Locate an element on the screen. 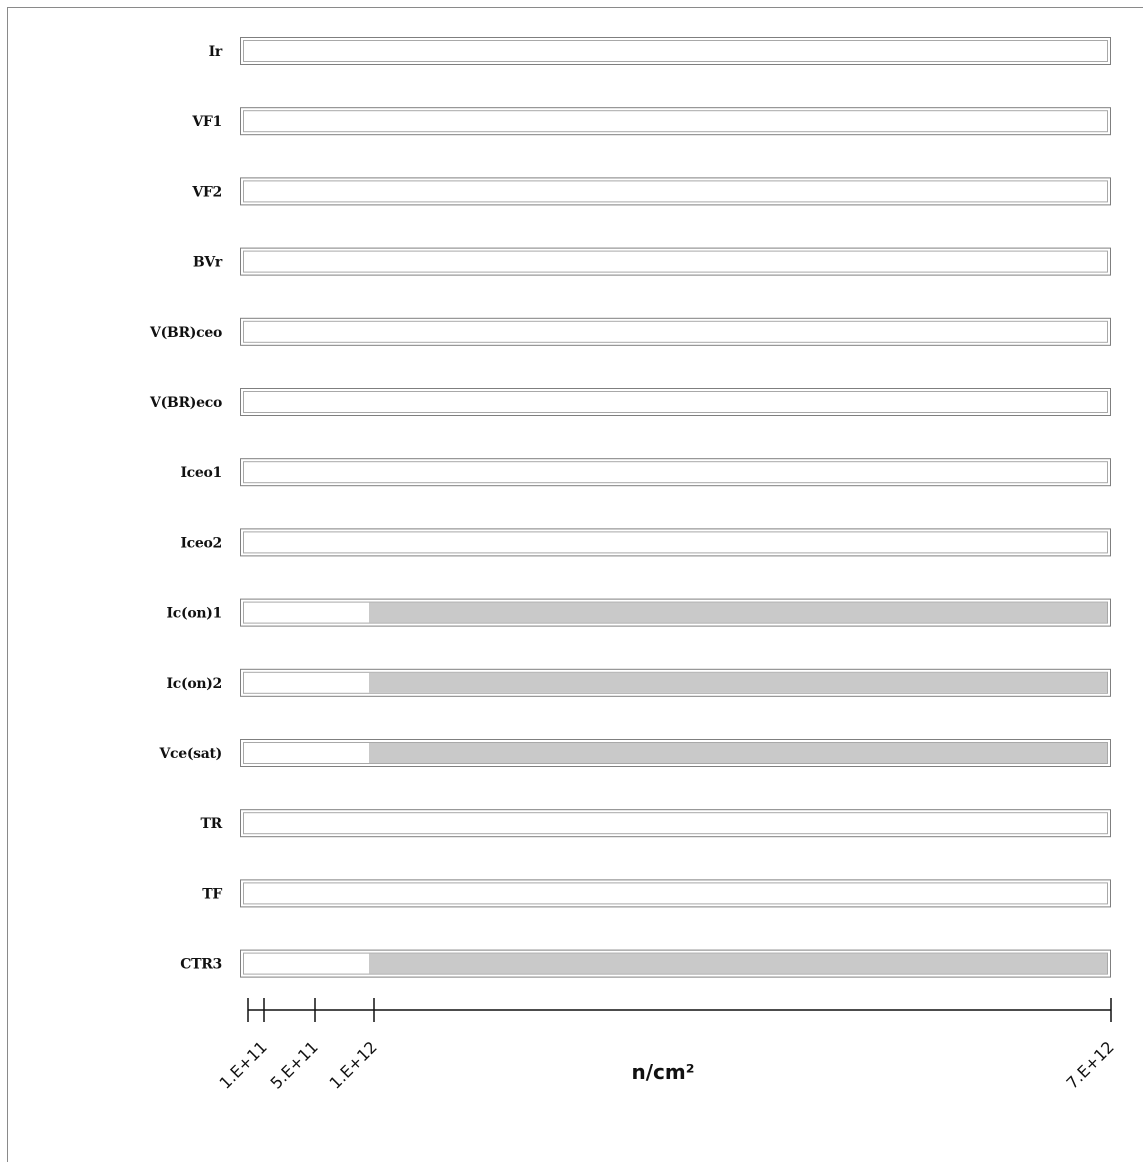 The image size is (1143, 1162). x-axis-label: n/cm² is located at coordinates (663, 1072).